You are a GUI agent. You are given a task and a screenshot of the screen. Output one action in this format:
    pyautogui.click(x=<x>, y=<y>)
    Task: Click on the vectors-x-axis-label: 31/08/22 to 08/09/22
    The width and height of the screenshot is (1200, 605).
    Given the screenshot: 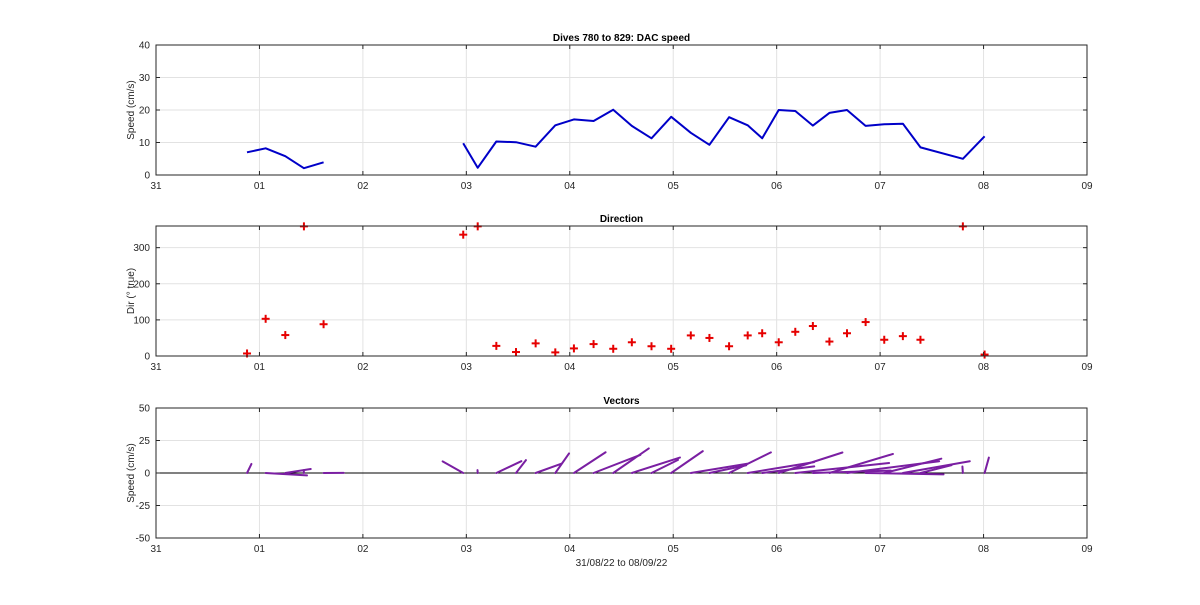 What is the action you would take?
    pyautogui.click(x=622, y=563)
    